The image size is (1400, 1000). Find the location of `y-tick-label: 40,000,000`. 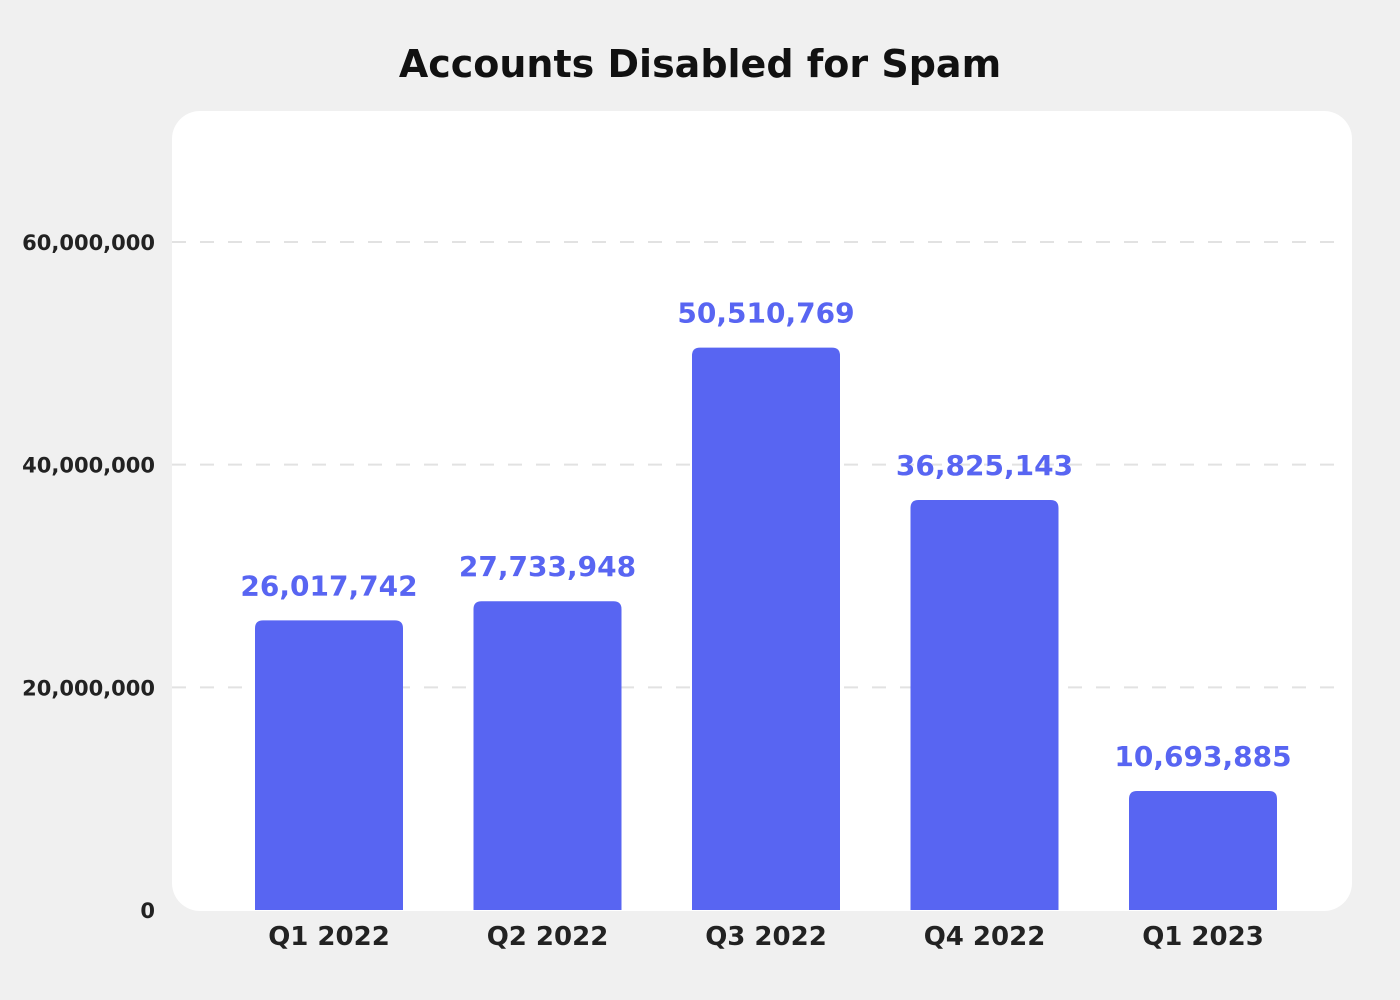

y-tick-label: 40,000,000 is located at coordinates (88, 466).